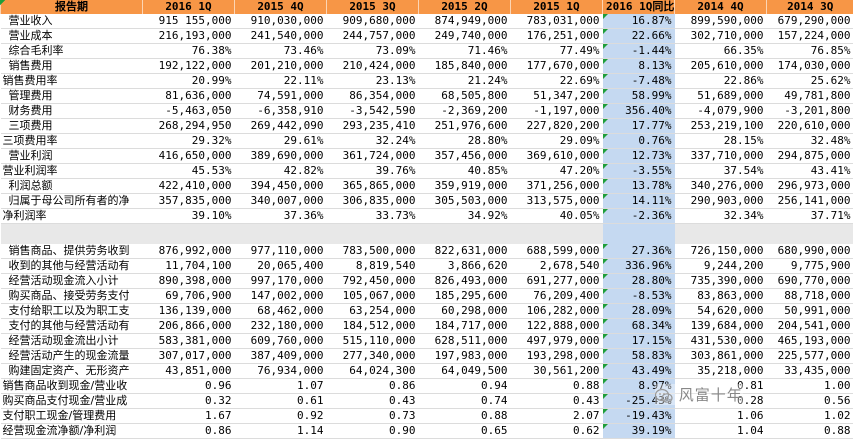 This screenshot has width=853, height=439. Describe the element at coordinates (639, 295) in the screenshot. I see `yoy-cell: -8.53%` at that location.